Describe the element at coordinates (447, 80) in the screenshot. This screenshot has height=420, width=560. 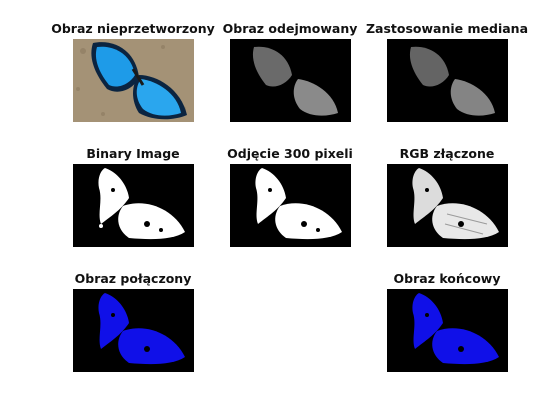
I see `median-image` at that location.